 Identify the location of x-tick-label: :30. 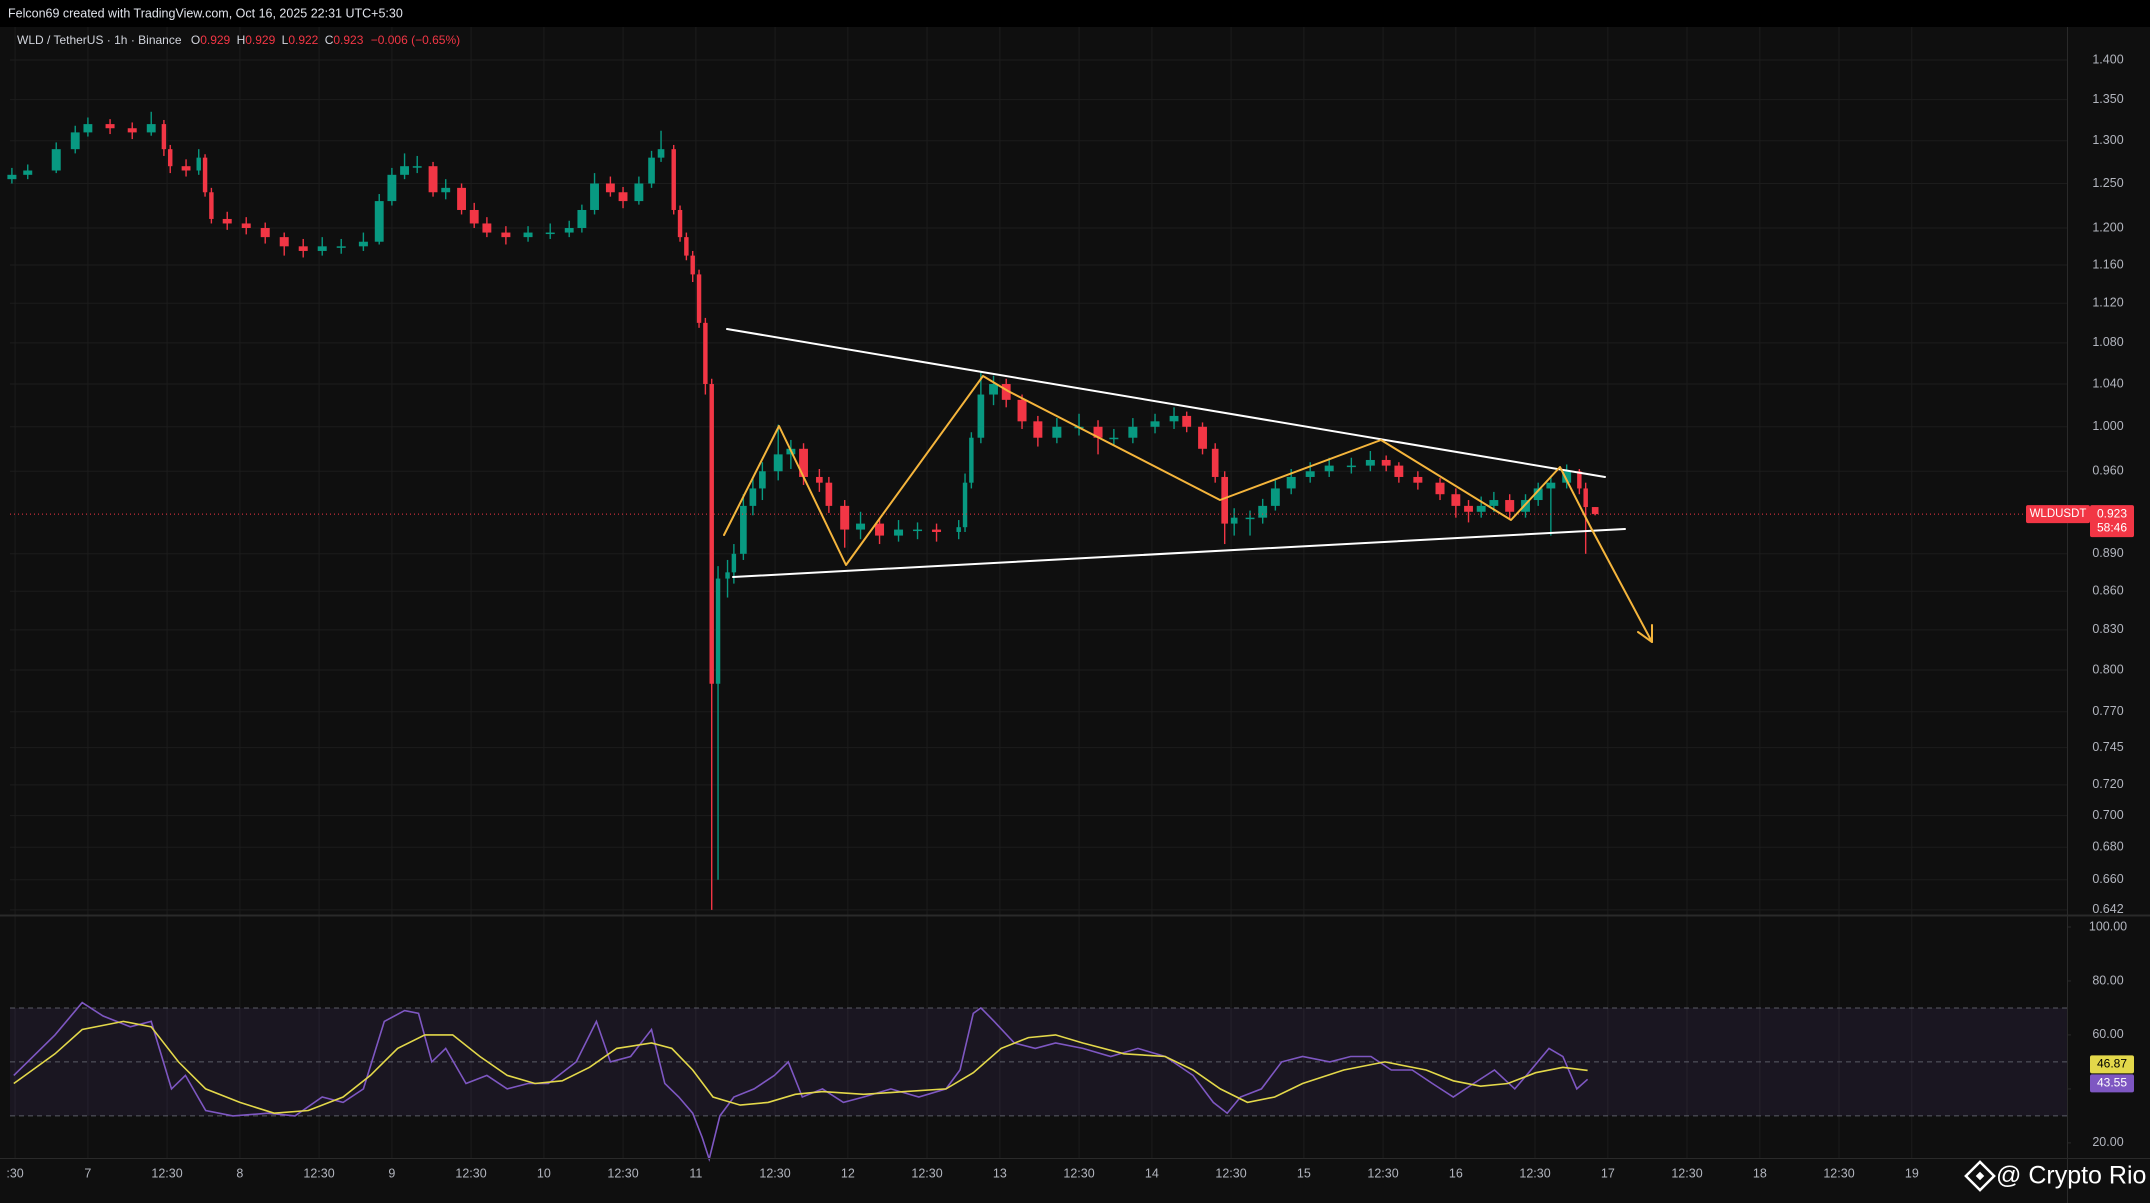
(14, 1173).